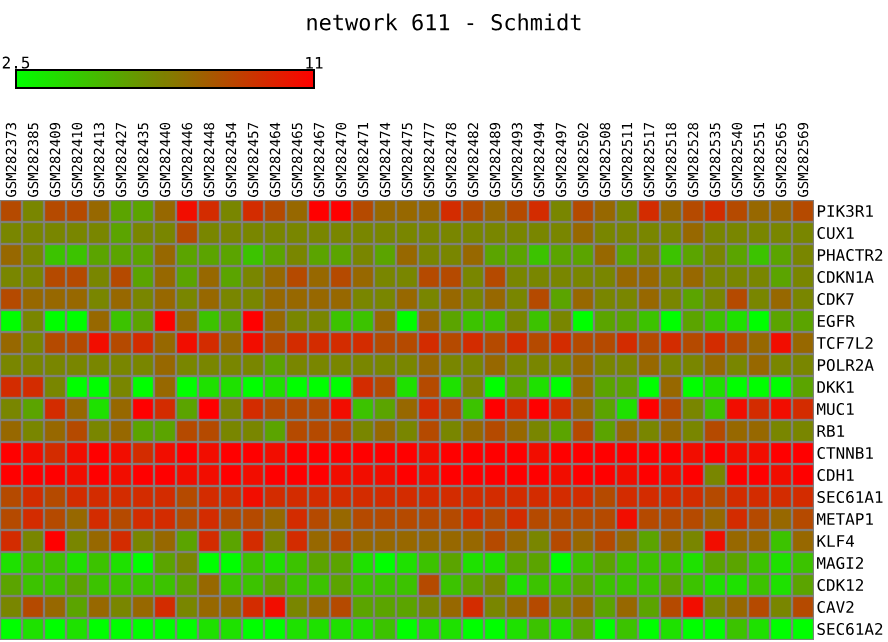  What do you see at coordinates (444, 22) in the screenshot?
I see `chart-title: network 611 - Schmidt` at bounding box center [444, 22].